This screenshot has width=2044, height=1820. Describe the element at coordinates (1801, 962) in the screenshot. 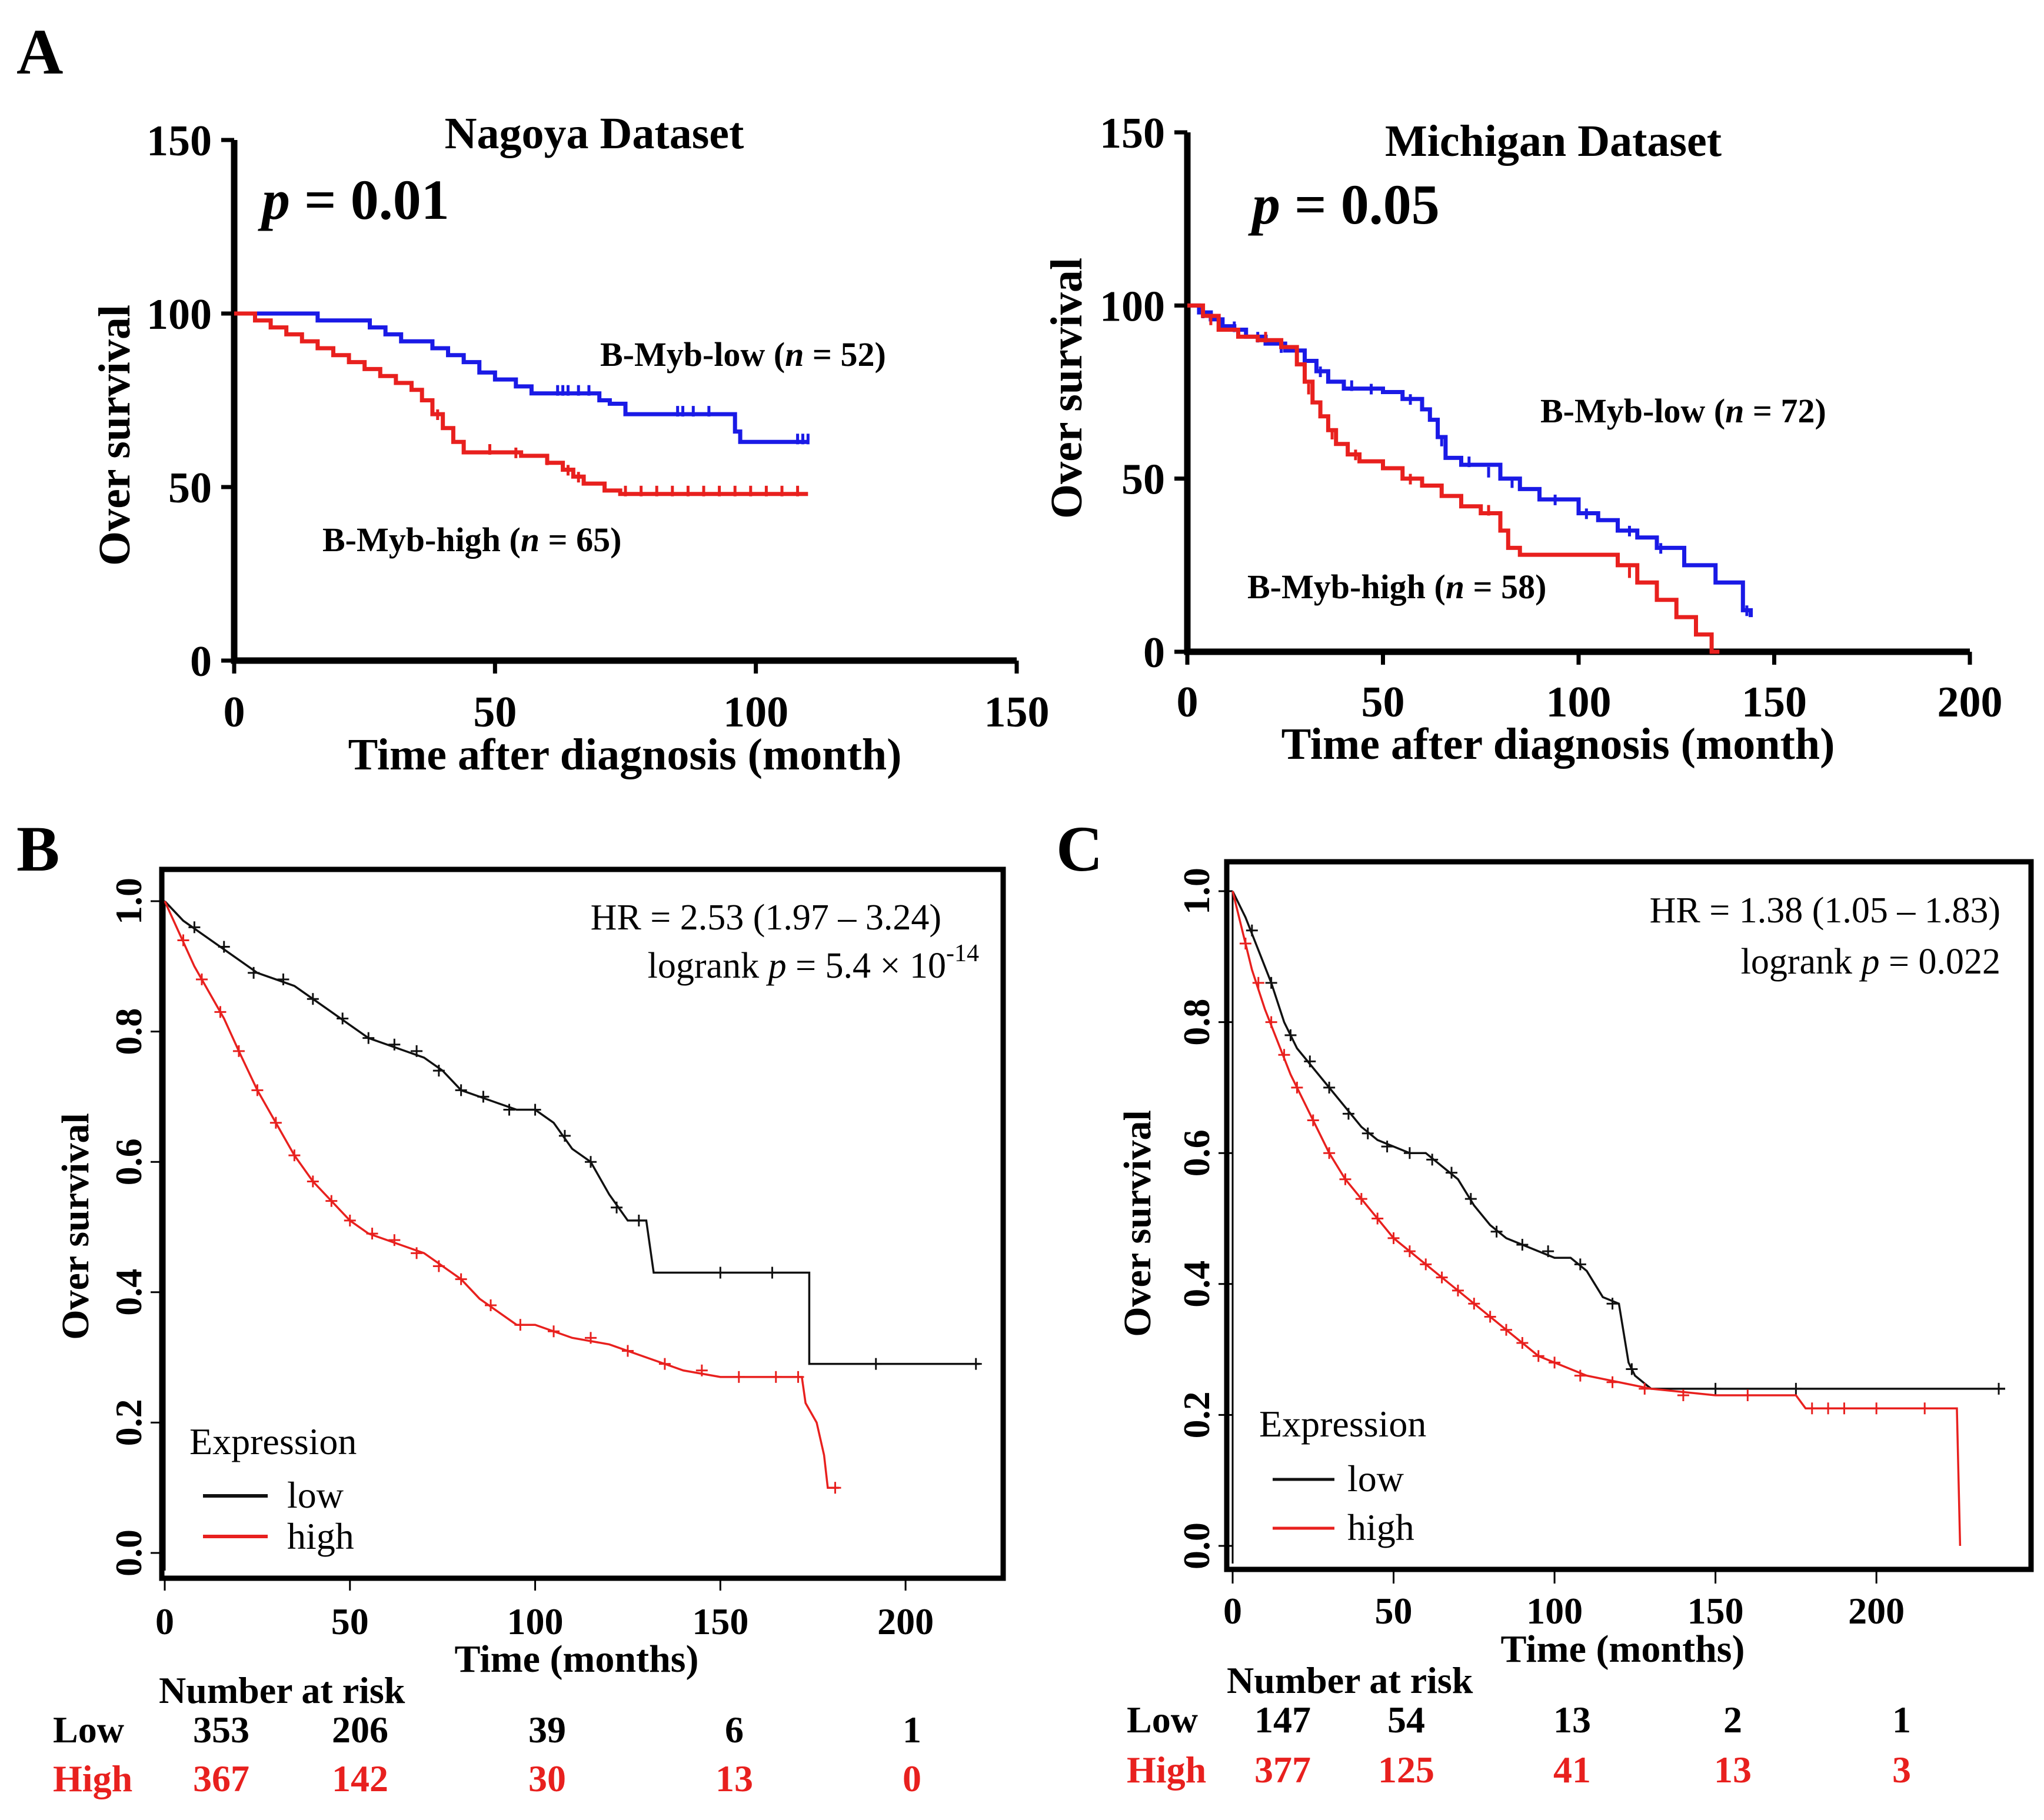

I see `chart-c-logrank-label: logrank` at that location.